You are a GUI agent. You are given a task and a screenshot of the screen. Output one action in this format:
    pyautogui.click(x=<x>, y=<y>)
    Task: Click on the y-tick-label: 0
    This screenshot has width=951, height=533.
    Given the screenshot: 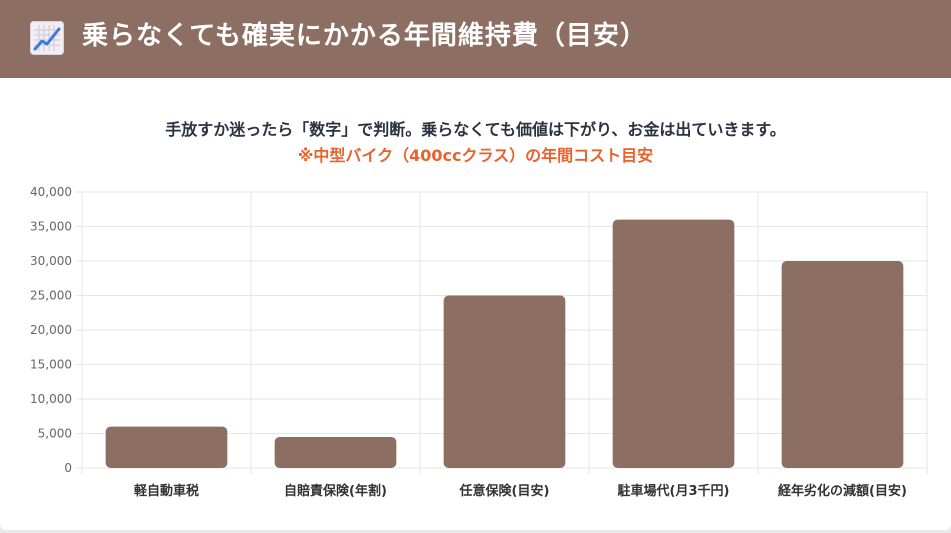 What is the action you would take?
    pyautogui.click(x=68, y=468)
    